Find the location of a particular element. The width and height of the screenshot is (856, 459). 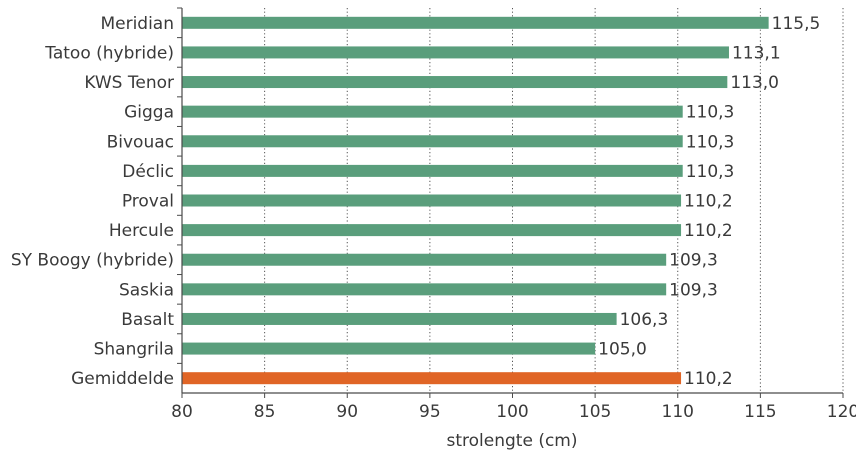

category-label-8: SY Boogy (hybride) is located at coordinates (92, 261).